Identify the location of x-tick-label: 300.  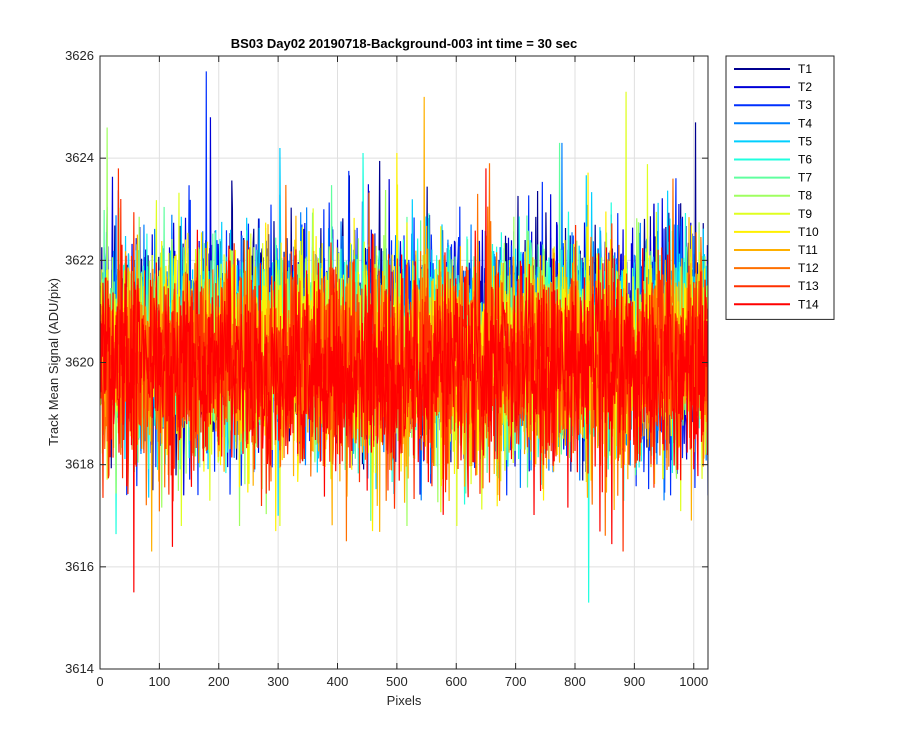
(278, 681).